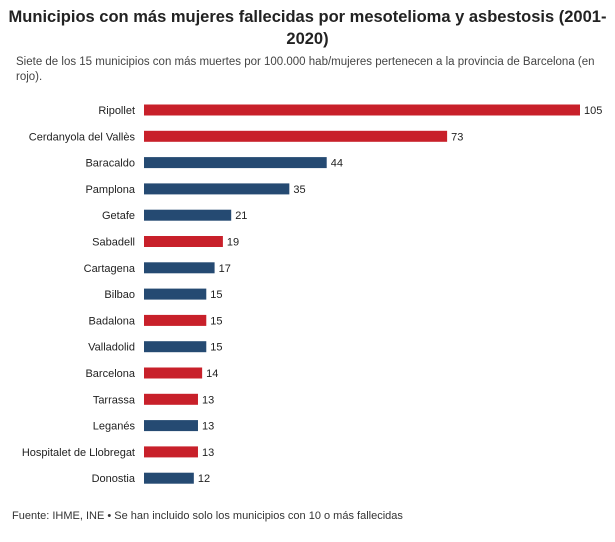  I want to click on category-label: Baracaldo, so click(110, 164).